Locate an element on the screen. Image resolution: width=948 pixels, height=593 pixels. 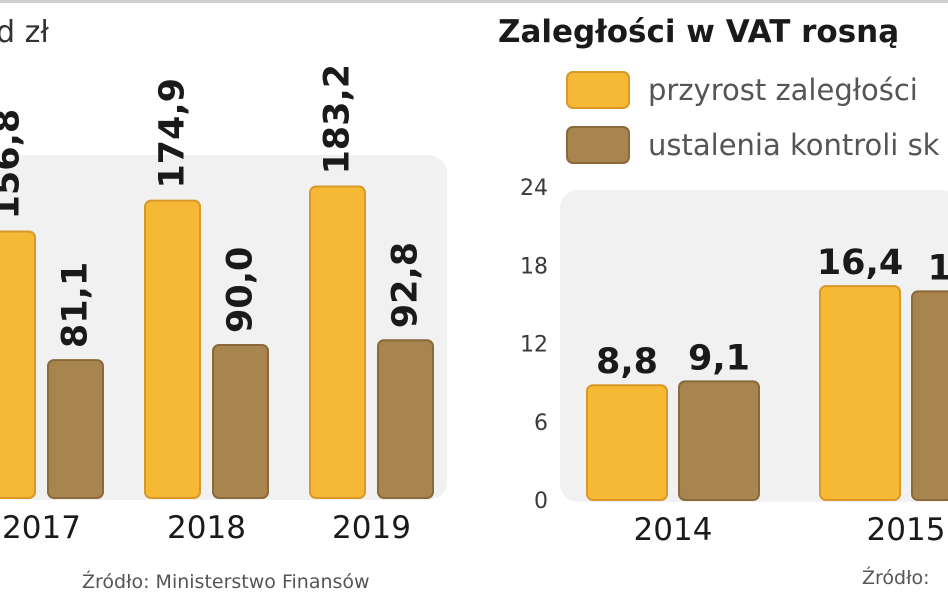
left-value-label-s0-2018: 174,9 is located at coordinates (173, 133).